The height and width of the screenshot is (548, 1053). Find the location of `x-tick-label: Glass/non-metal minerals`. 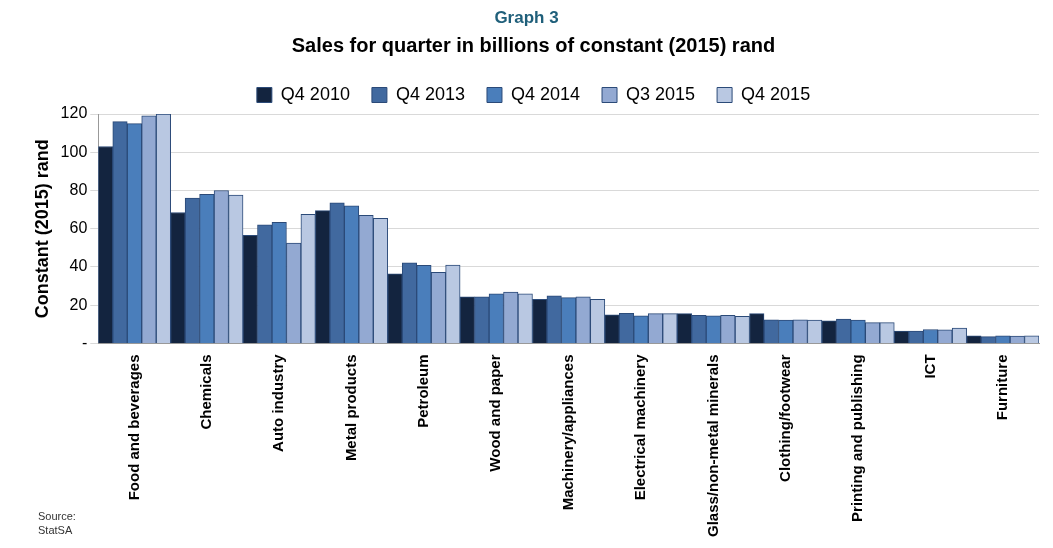

x-tick-label: Glass/non-metal minerals is located at coordinates (712, 446).